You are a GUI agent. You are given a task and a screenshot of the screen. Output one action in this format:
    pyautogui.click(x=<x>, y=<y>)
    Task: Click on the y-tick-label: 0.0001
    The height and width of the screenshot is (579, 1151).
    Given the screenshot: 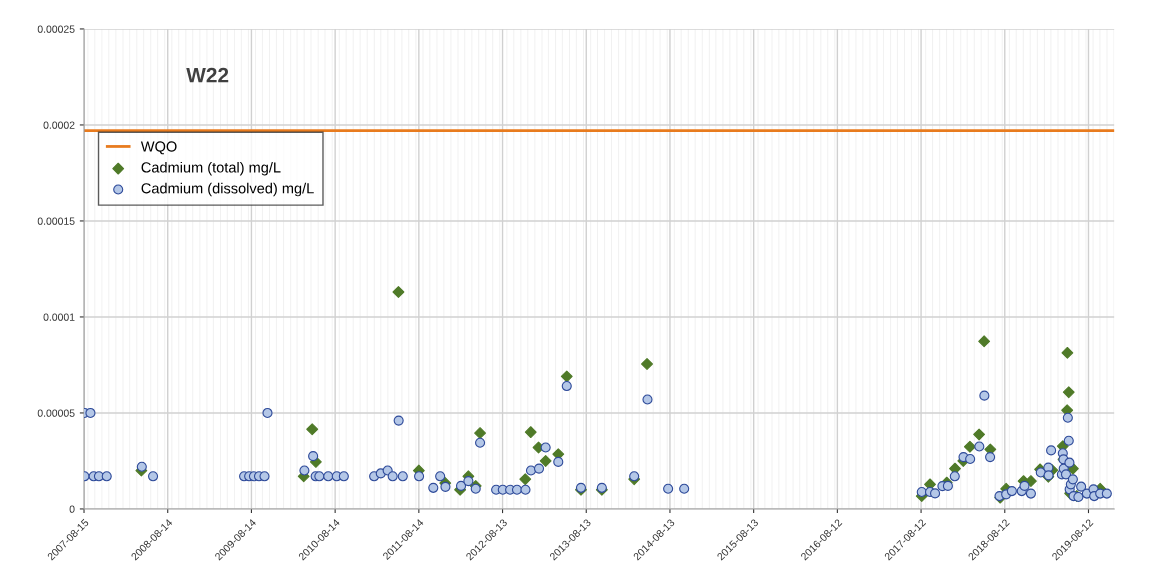 What is the action you would take?
    pyautogui.click(x=59, y=317)
    